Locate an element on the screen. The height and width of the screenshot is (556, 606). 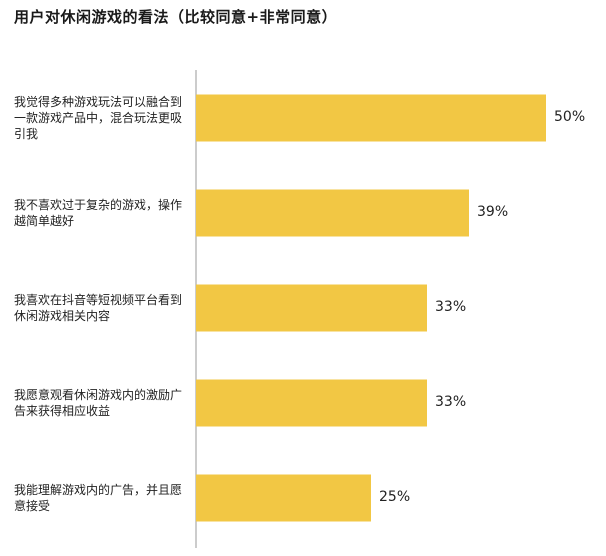
category-label-4: 我愿意观看休闲游戏内的激励广告来获得相应收益 is located at coordinates (98, 403).